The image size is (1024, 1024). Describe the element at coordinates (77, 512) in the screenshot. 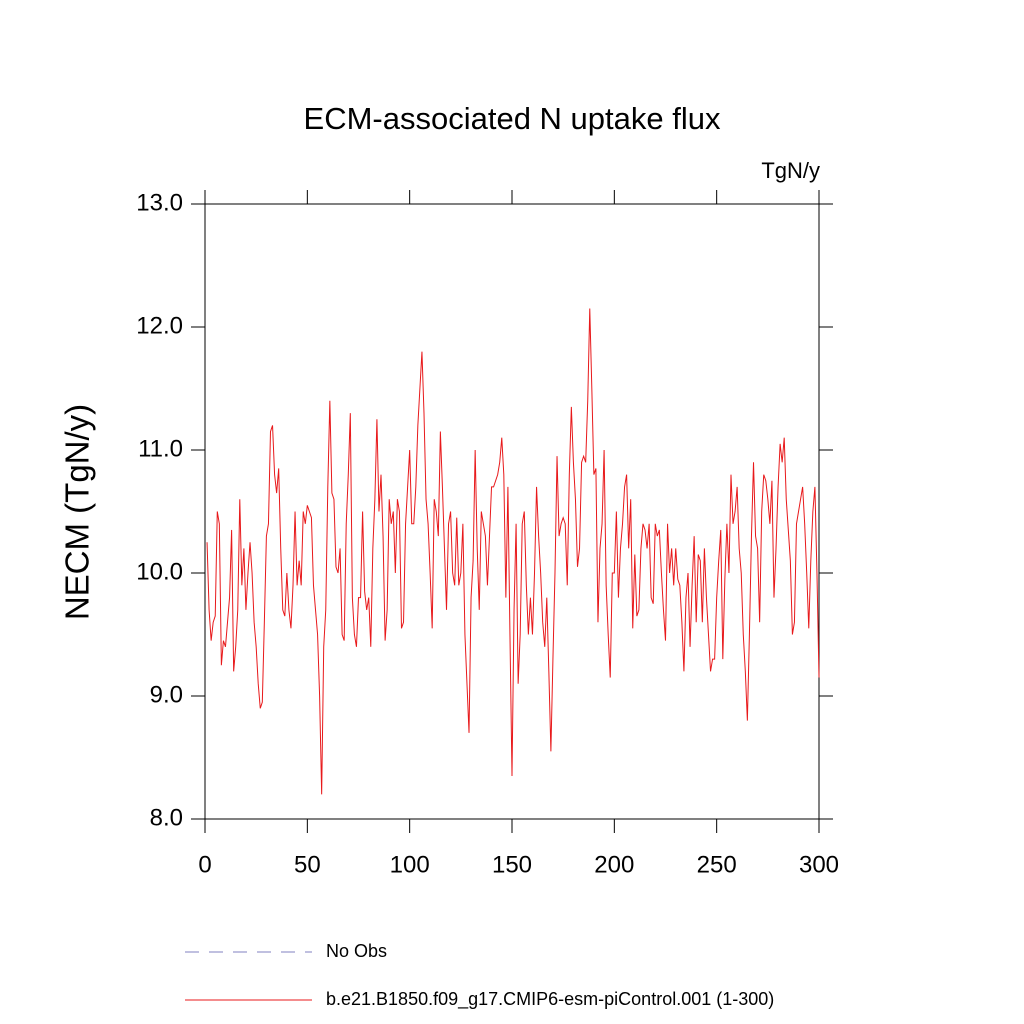

I see `y-axis-label: NECM (TgN/y)` at that location.